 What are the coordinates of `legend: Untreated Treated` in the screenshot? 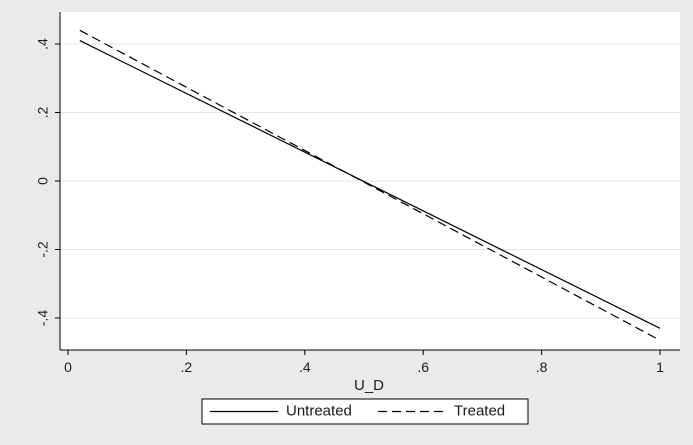 It's located at (365, 411).